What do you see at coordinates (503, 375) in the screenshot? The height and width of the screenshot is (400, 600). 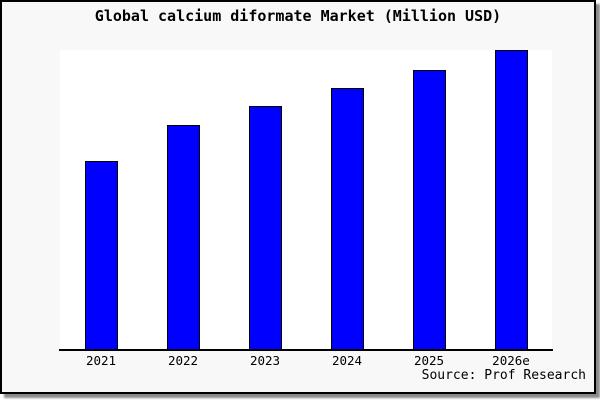 I see `source-attribution: Source: Prof Research` at bounding box center [503, 375].